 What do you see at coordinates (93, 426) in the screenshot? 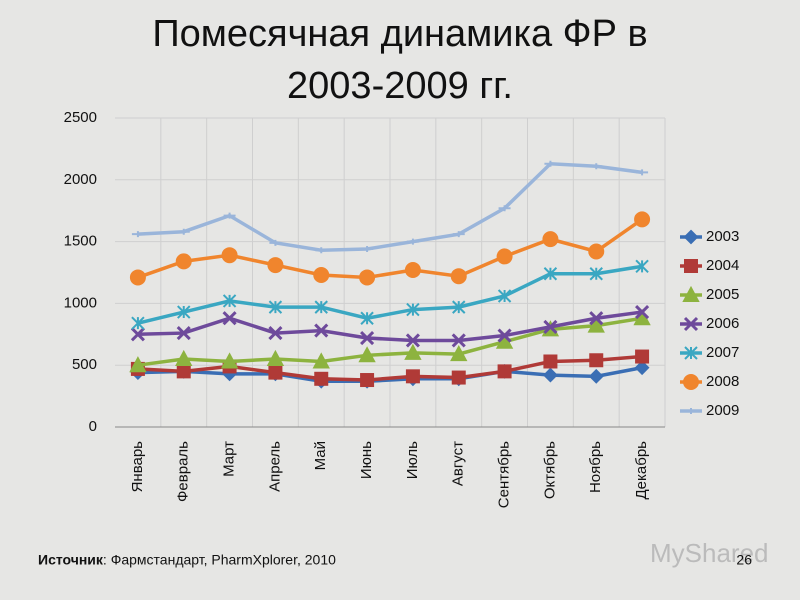
I see `y-tick-label: 0` at bounding box center [93, 426].